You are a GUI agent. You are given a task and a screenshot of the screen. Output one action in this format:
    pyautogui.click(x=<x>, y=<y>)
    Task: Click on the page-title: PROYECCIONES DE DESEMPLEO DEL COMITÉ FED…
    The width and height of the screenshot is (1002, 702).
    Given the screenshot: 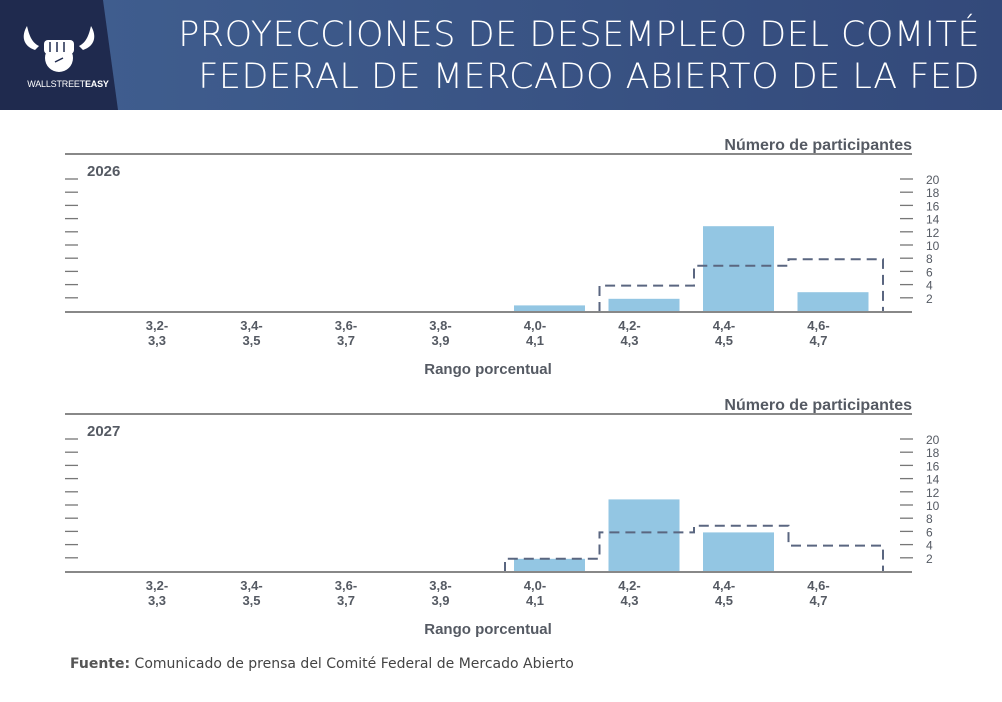 What is the action you would take?
    pyautogui.click(x=555, y=56)
    